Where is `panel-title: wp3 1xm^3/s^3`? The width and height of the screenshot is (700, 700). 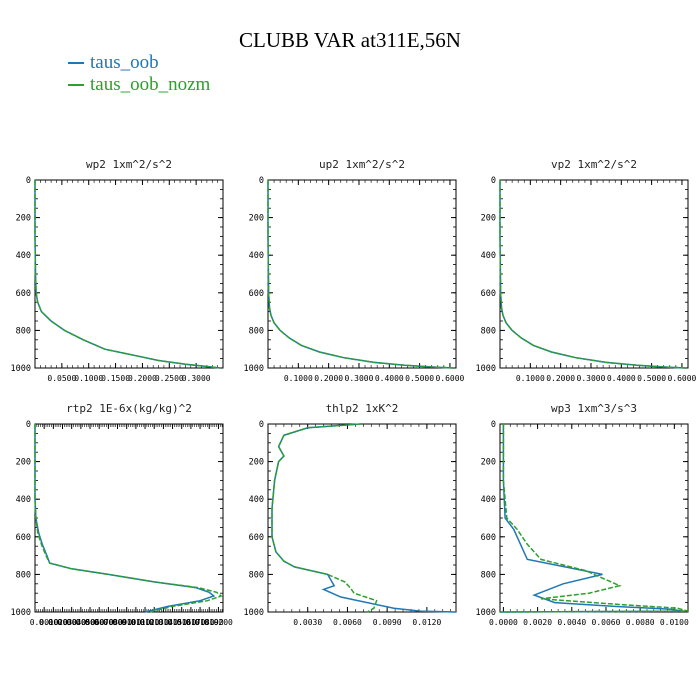
panel-title: wp3 1xm^3/s^3 is located at coordinates (594, 408).